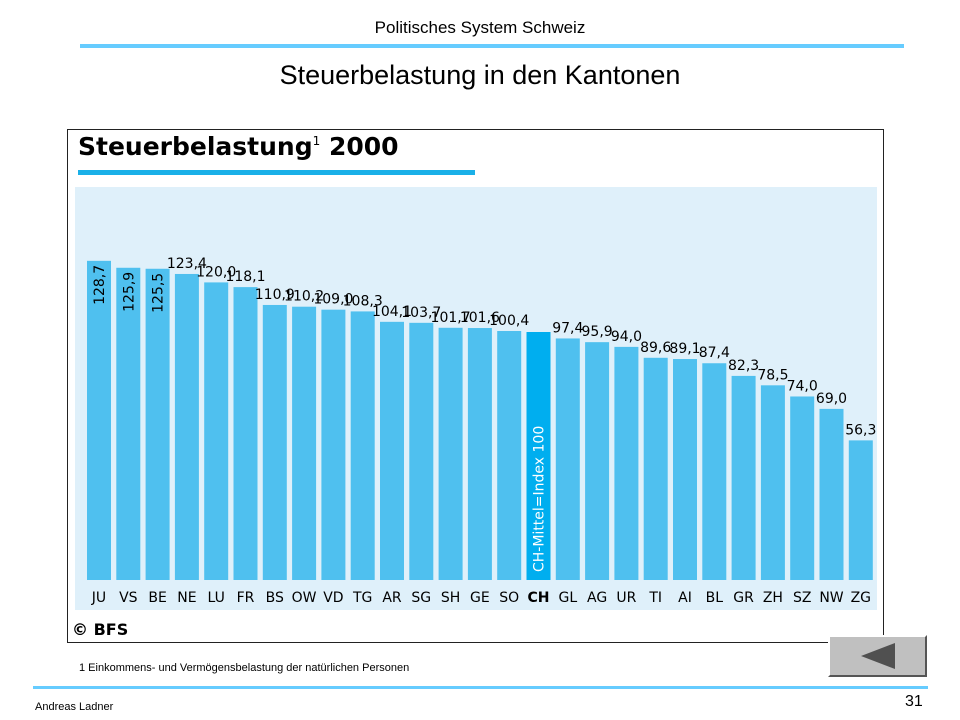 This screenshot has width=960, height=720. Describe the element at coordinates (802, 488) in the screenshot. I see `bar-sz` at that location.